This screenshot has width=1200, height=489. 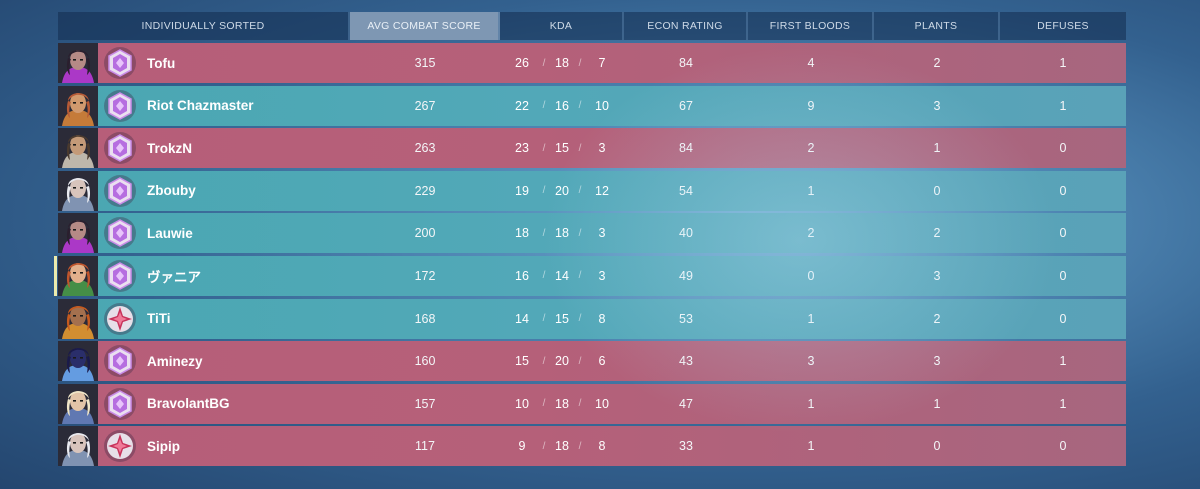 What do you see at coordinates (686, 190) in the screenshot?
I see `econ-value: 54` at bounding box center [686, 190].